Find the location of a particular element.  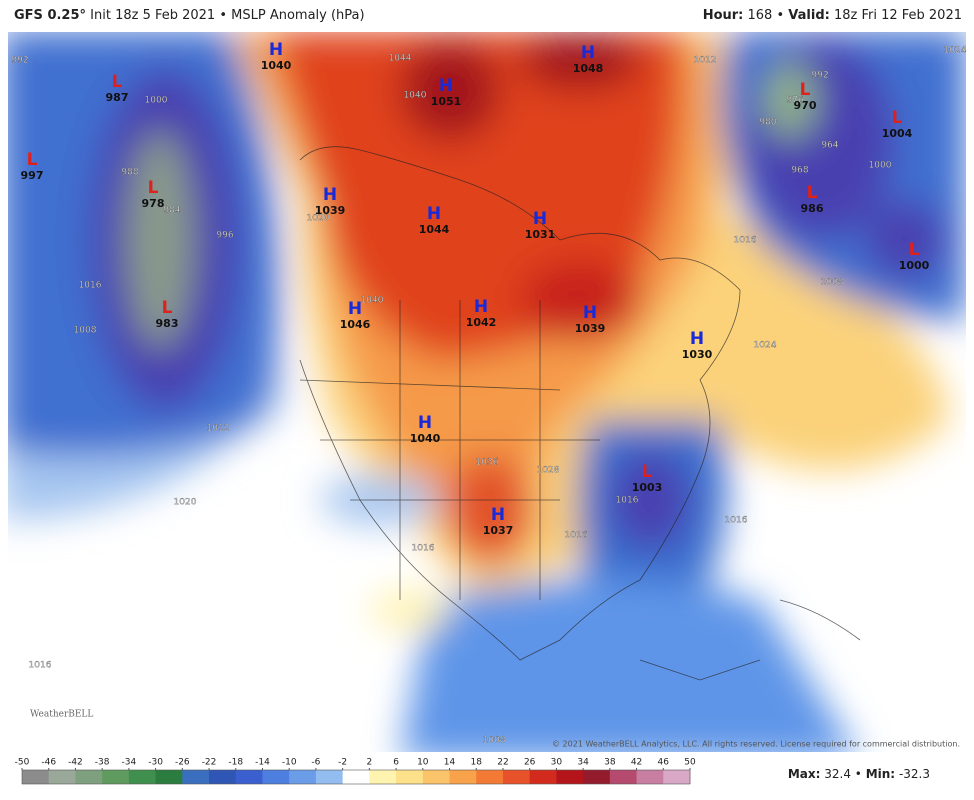

logo: WeatherBELL is located at coordinates (61, 715).